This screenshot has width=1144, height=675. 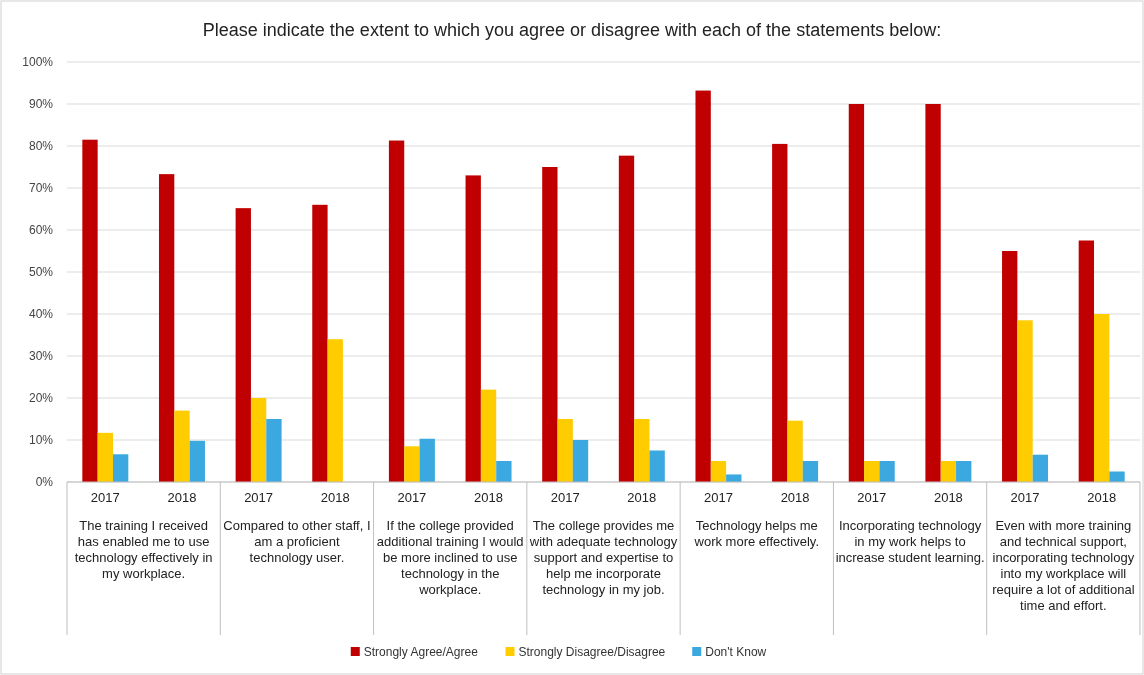 What do you see at coordinates (603, 557) in the screenshot?
I see `text: The college provides me with adequate technology support and expertise to help me incorporate technology in my job.` at bounding box center [603, 557].